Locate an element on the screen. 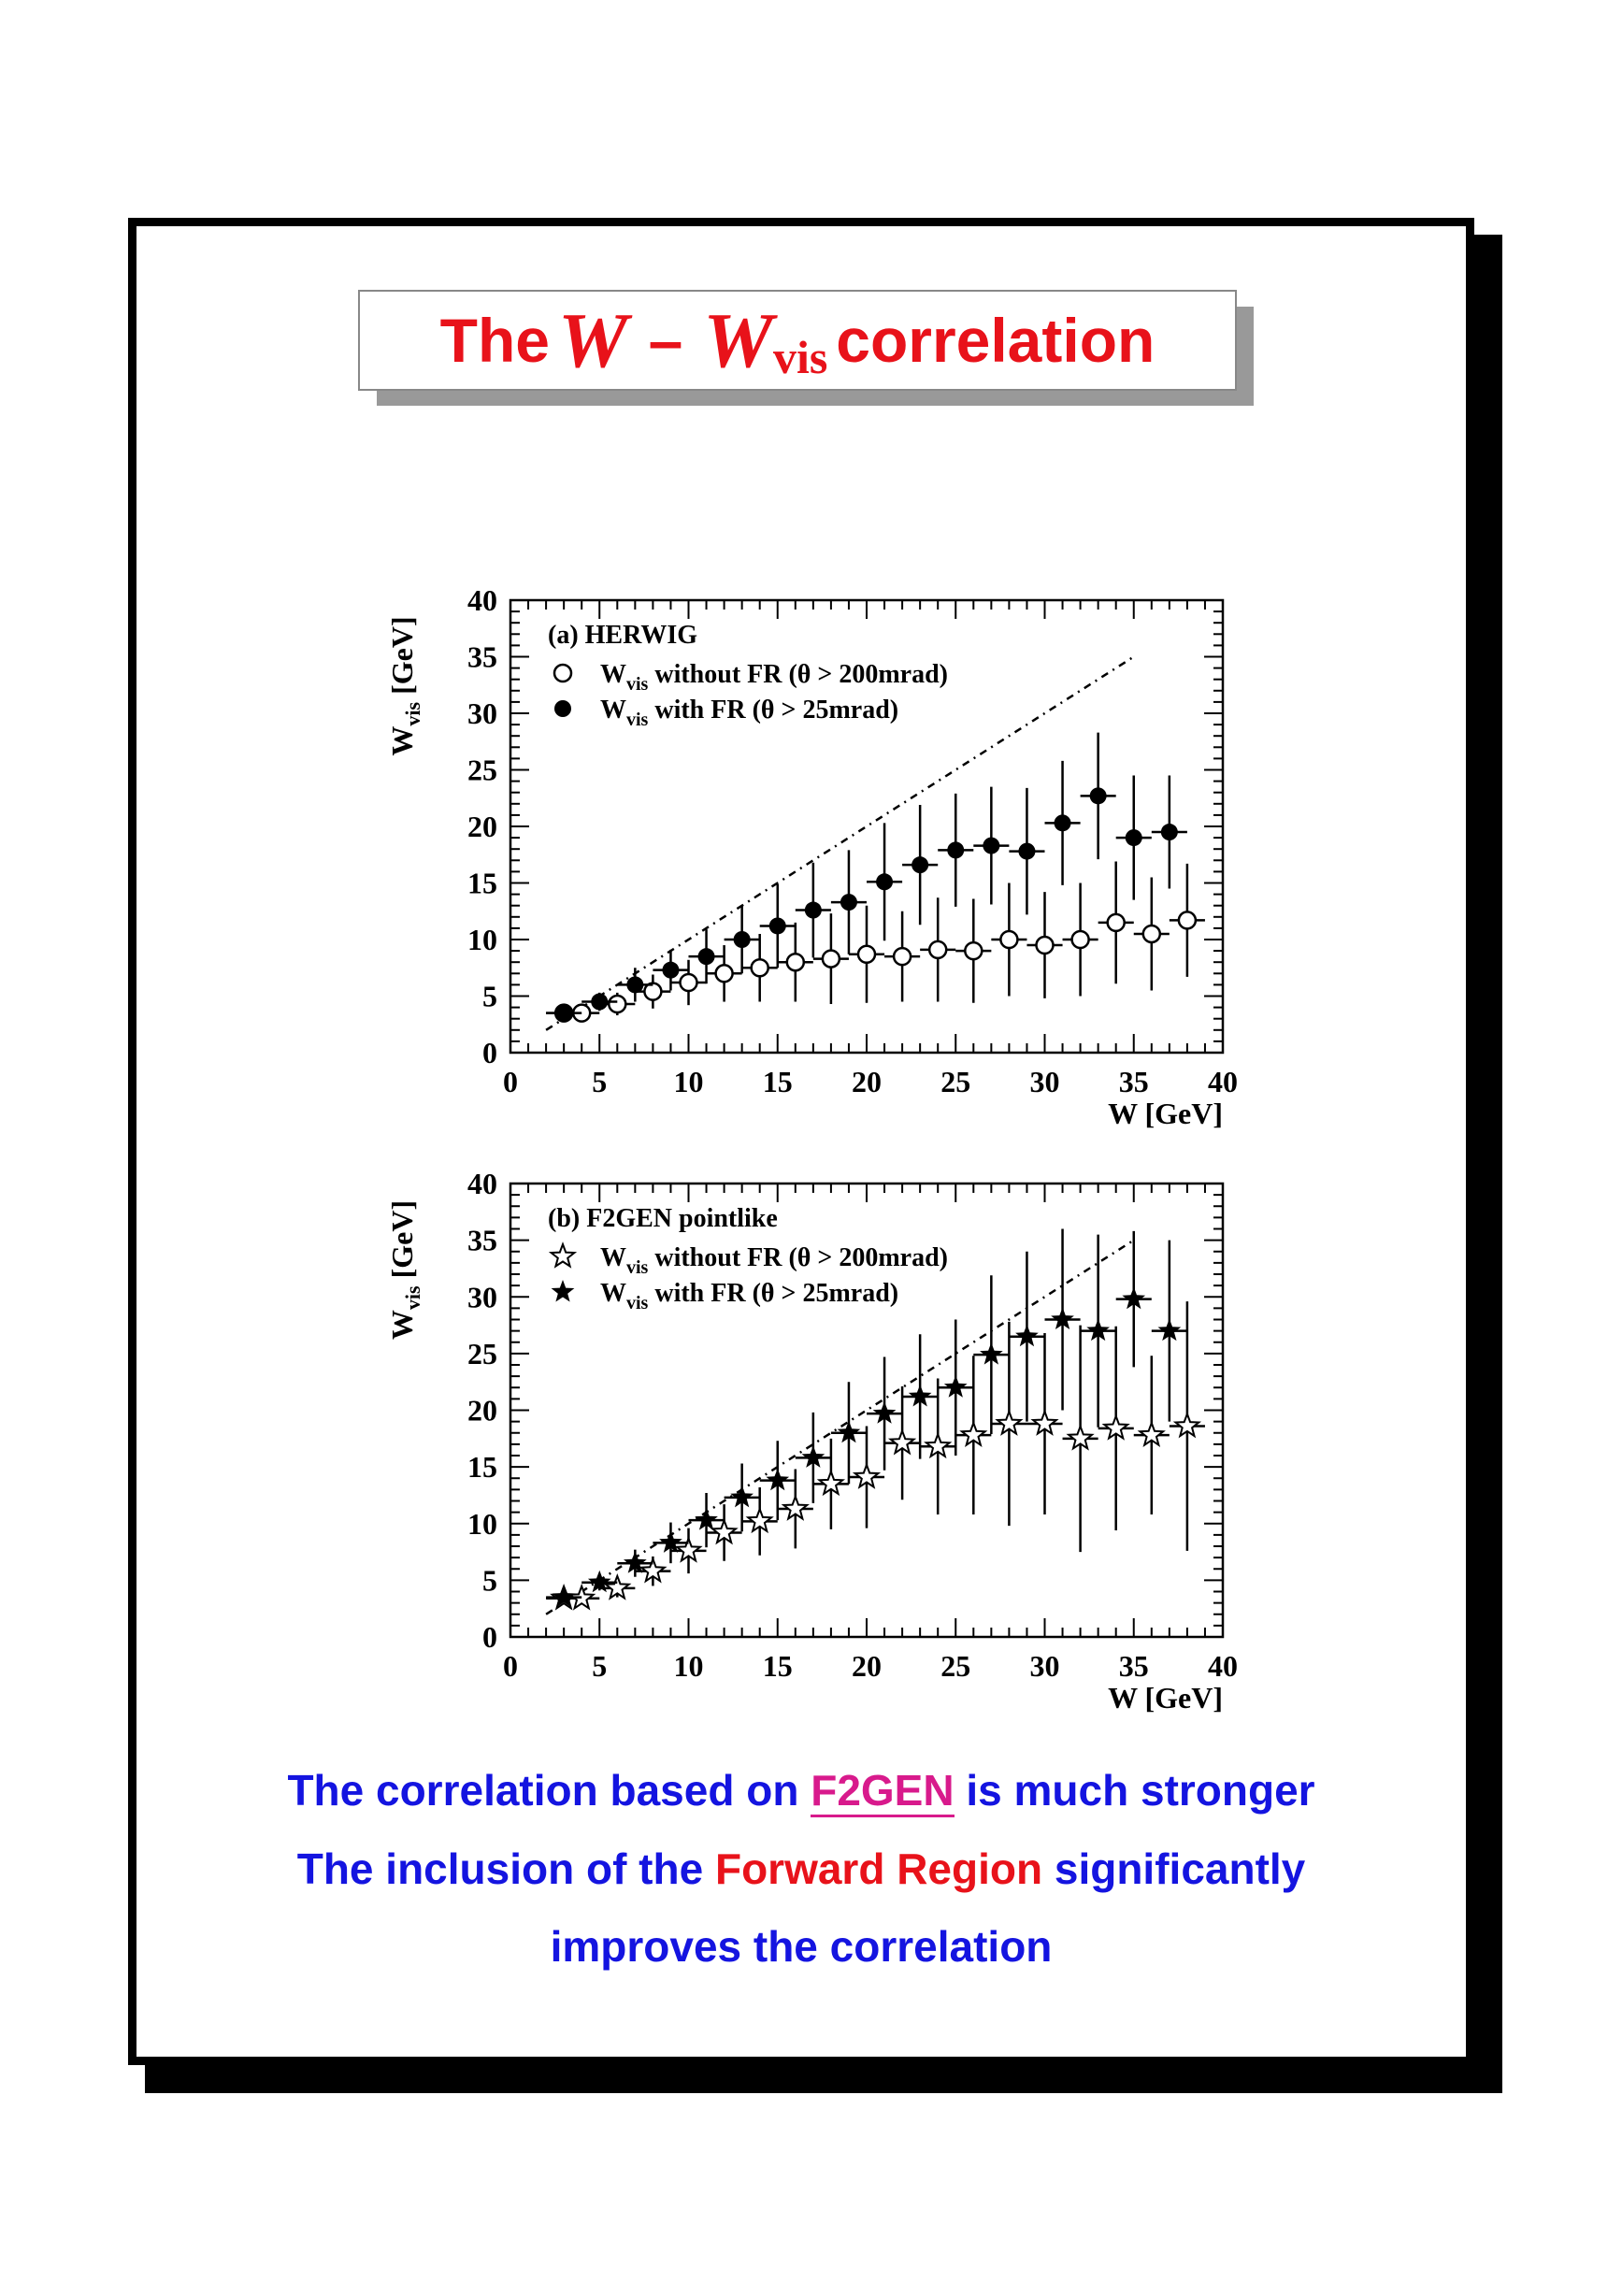 This screenshot has width=1622, height=2296. title-correlation: correlation is located at coordinates (995, 340).